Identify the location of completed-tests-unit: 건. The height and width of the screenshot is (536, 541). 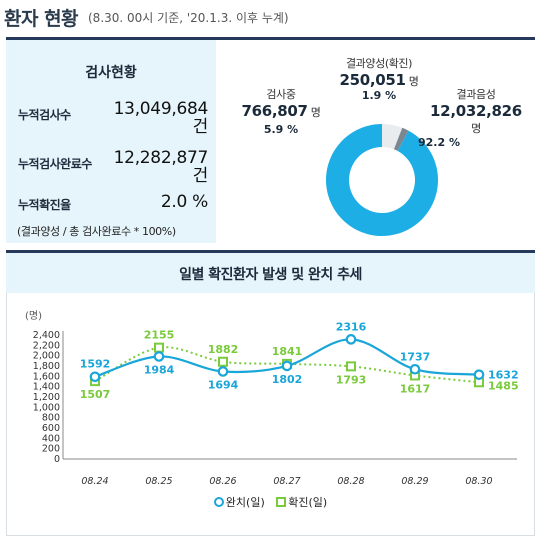
(200, 176).